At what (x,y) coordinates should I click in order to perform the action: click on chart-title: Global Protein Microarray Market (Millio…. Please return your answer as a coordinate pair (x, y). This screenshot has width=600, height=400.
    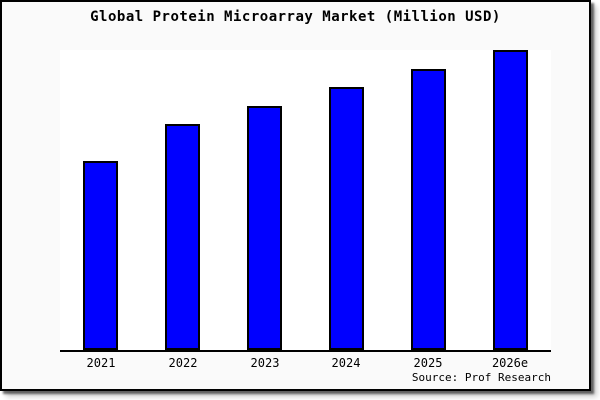
    Looking at the image, I should click on (295, 17).